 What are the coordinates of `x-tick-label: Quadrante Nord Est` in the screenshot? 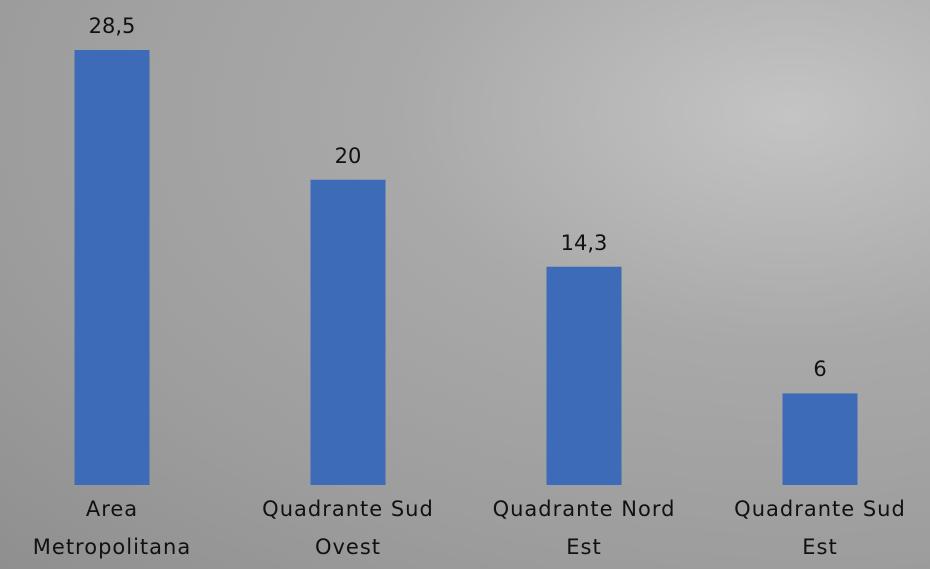 It's located at (584, 528).